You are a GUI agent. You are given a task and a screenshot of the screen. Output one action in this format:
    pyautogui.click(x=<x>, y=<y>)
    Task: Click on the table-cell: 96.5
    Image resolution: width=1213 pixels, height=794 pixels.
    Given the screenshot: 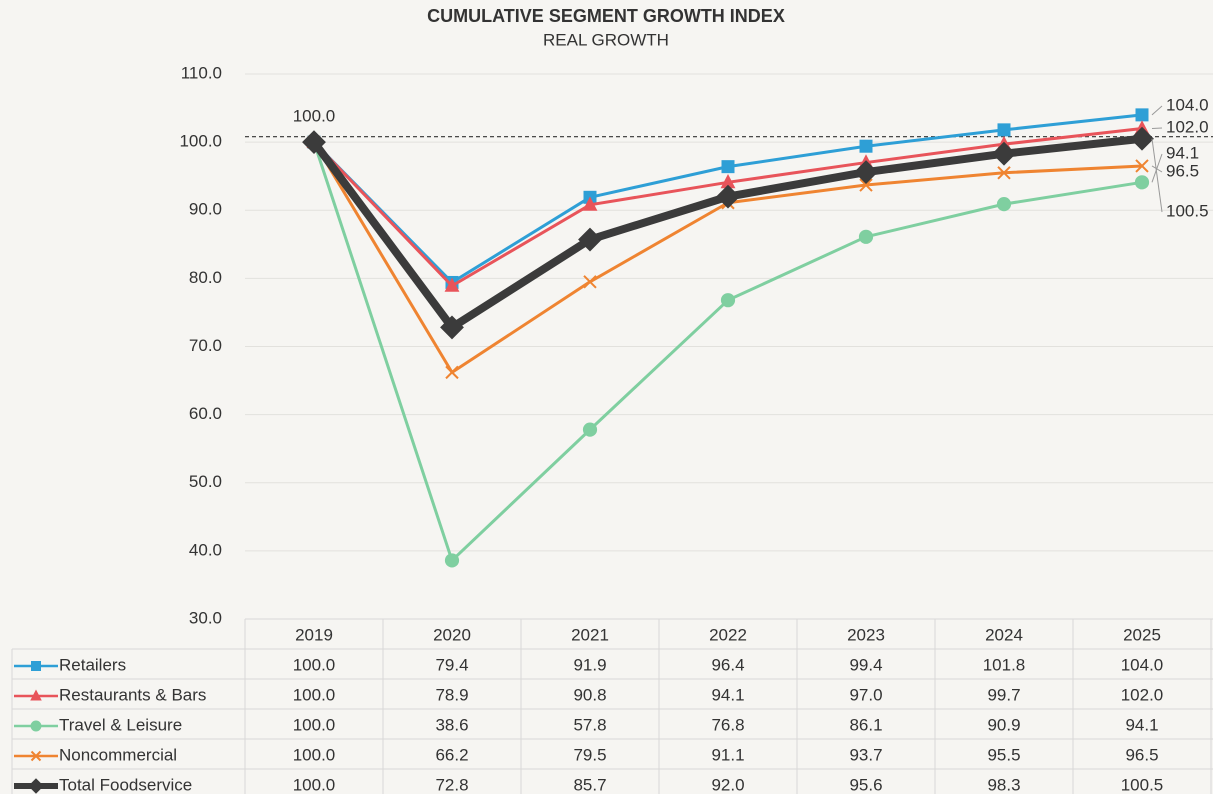 What is the action you would take?
    pyautogui.click(x=1141, y=754)
    